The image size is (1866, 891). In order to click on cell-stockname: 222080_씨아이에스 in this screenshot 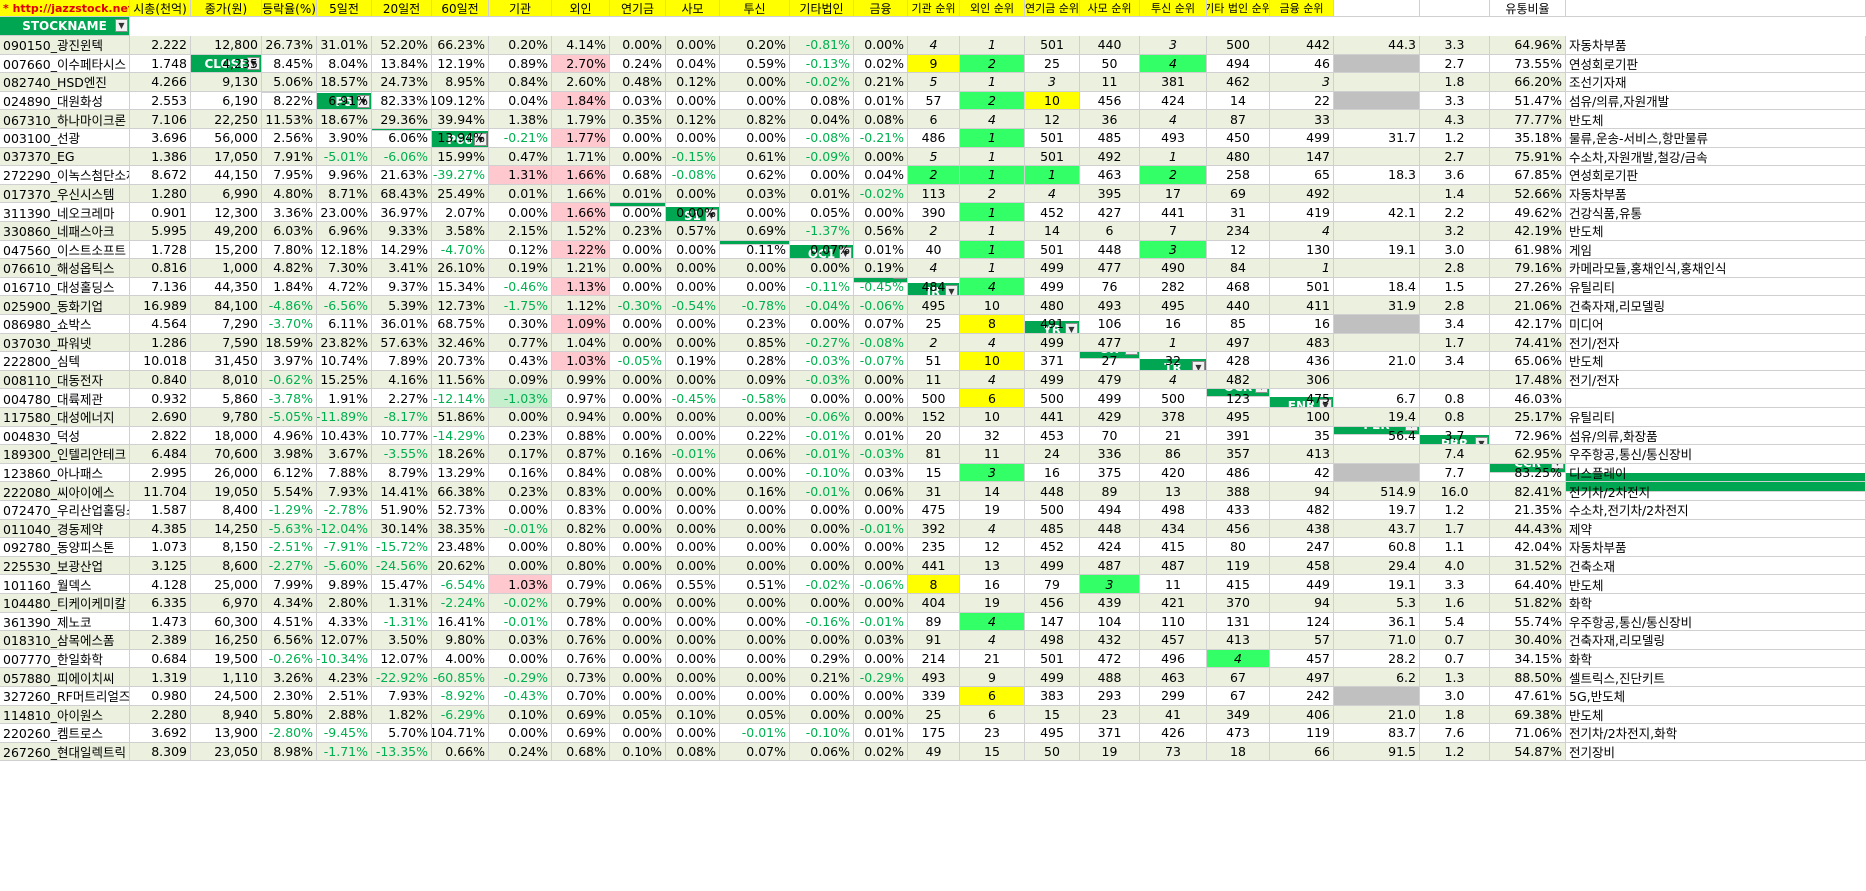, I will do `click(65, 491)`.